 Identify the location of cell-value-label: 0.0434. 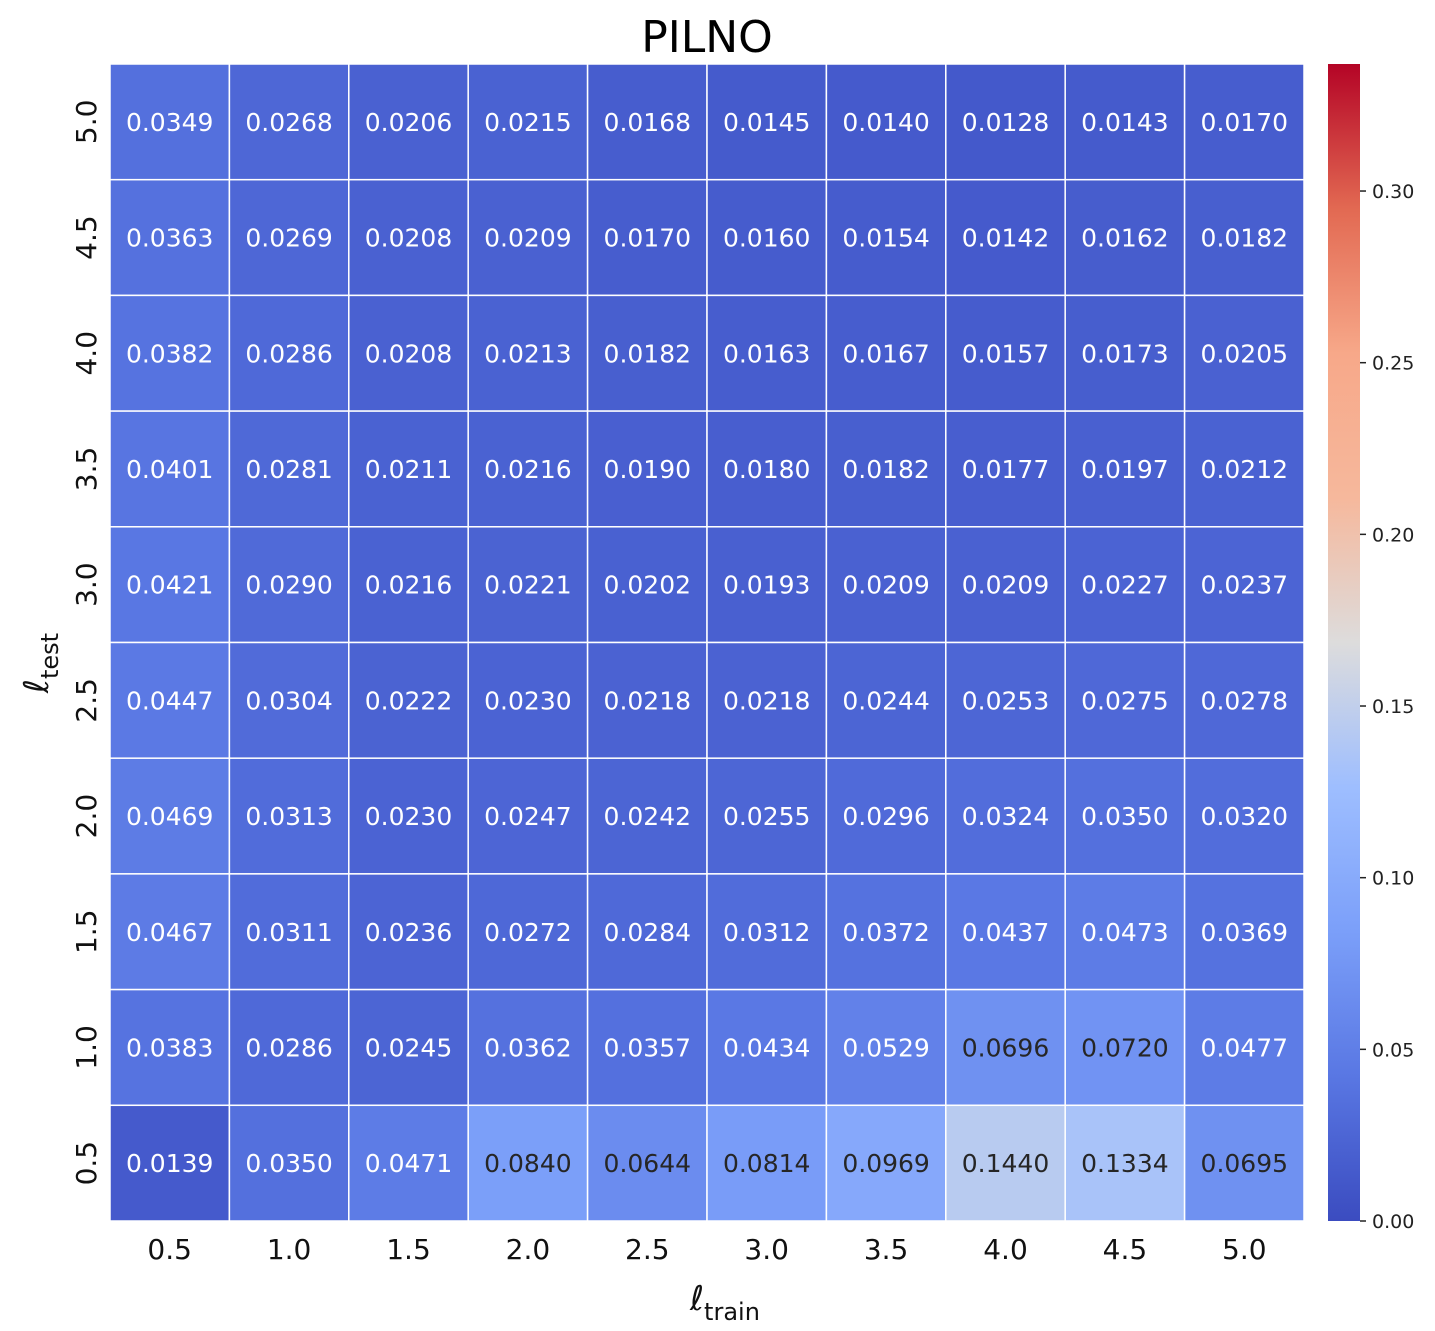
(766, 1047).